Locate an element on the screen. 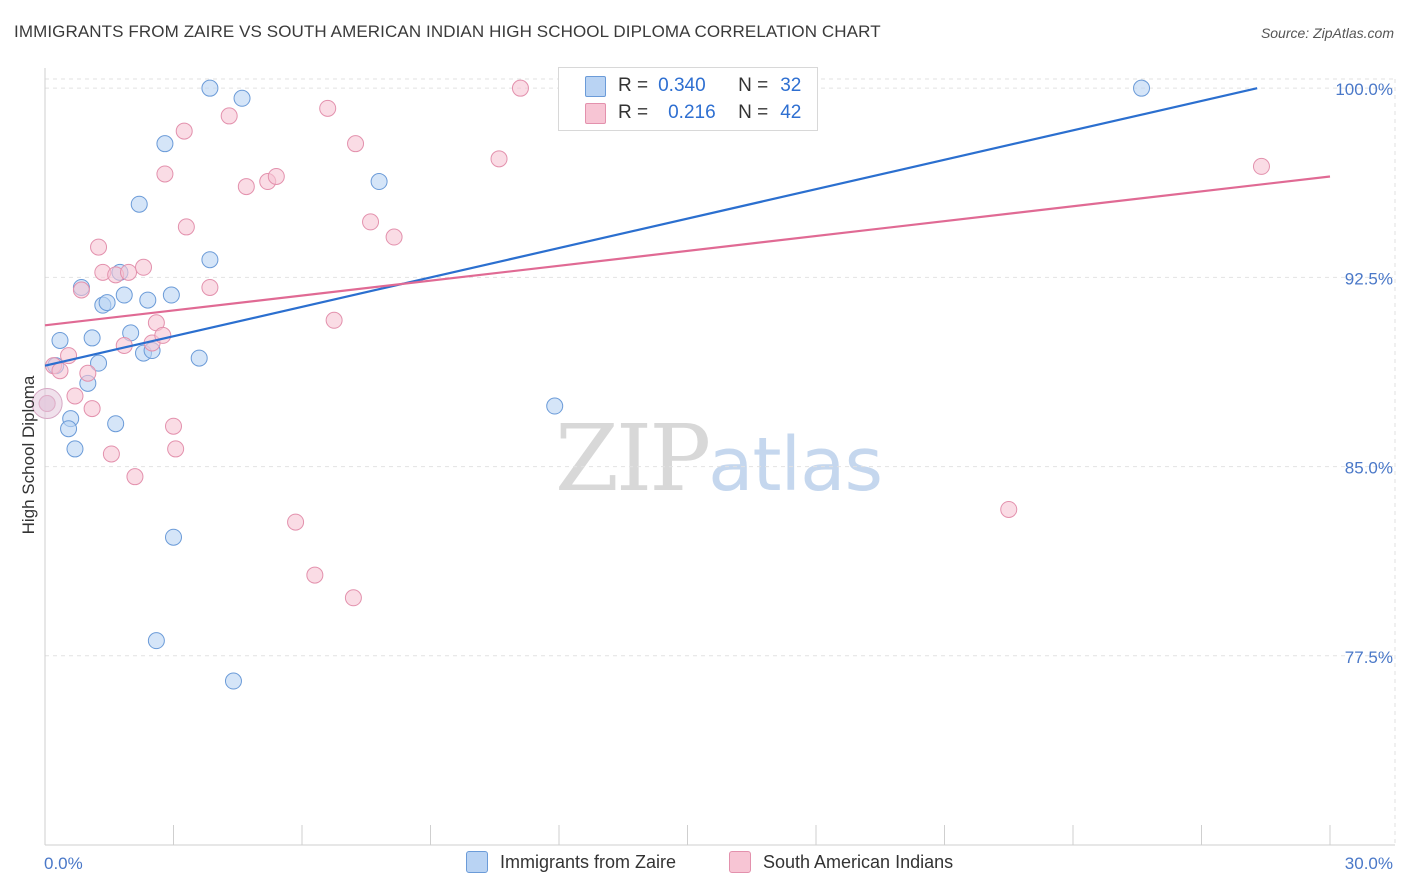 This screenshot has width=1406, height=892. legend-r-value-sai: 0.216 is located at coordinates (692, 112).